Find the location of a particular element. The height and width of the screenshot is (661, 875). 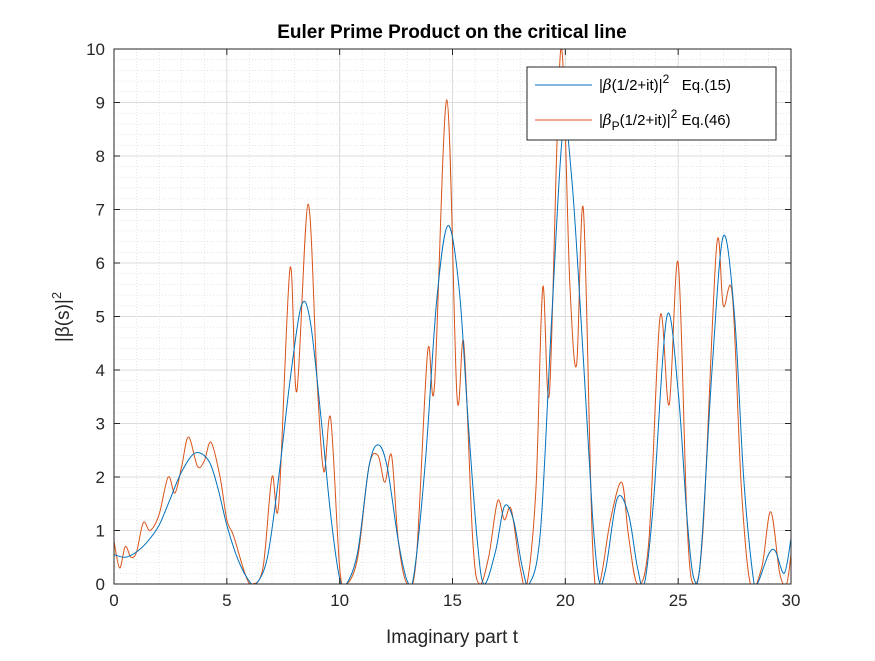

x-axis-label: Imaginary part t is located at coordinates (452, 637).